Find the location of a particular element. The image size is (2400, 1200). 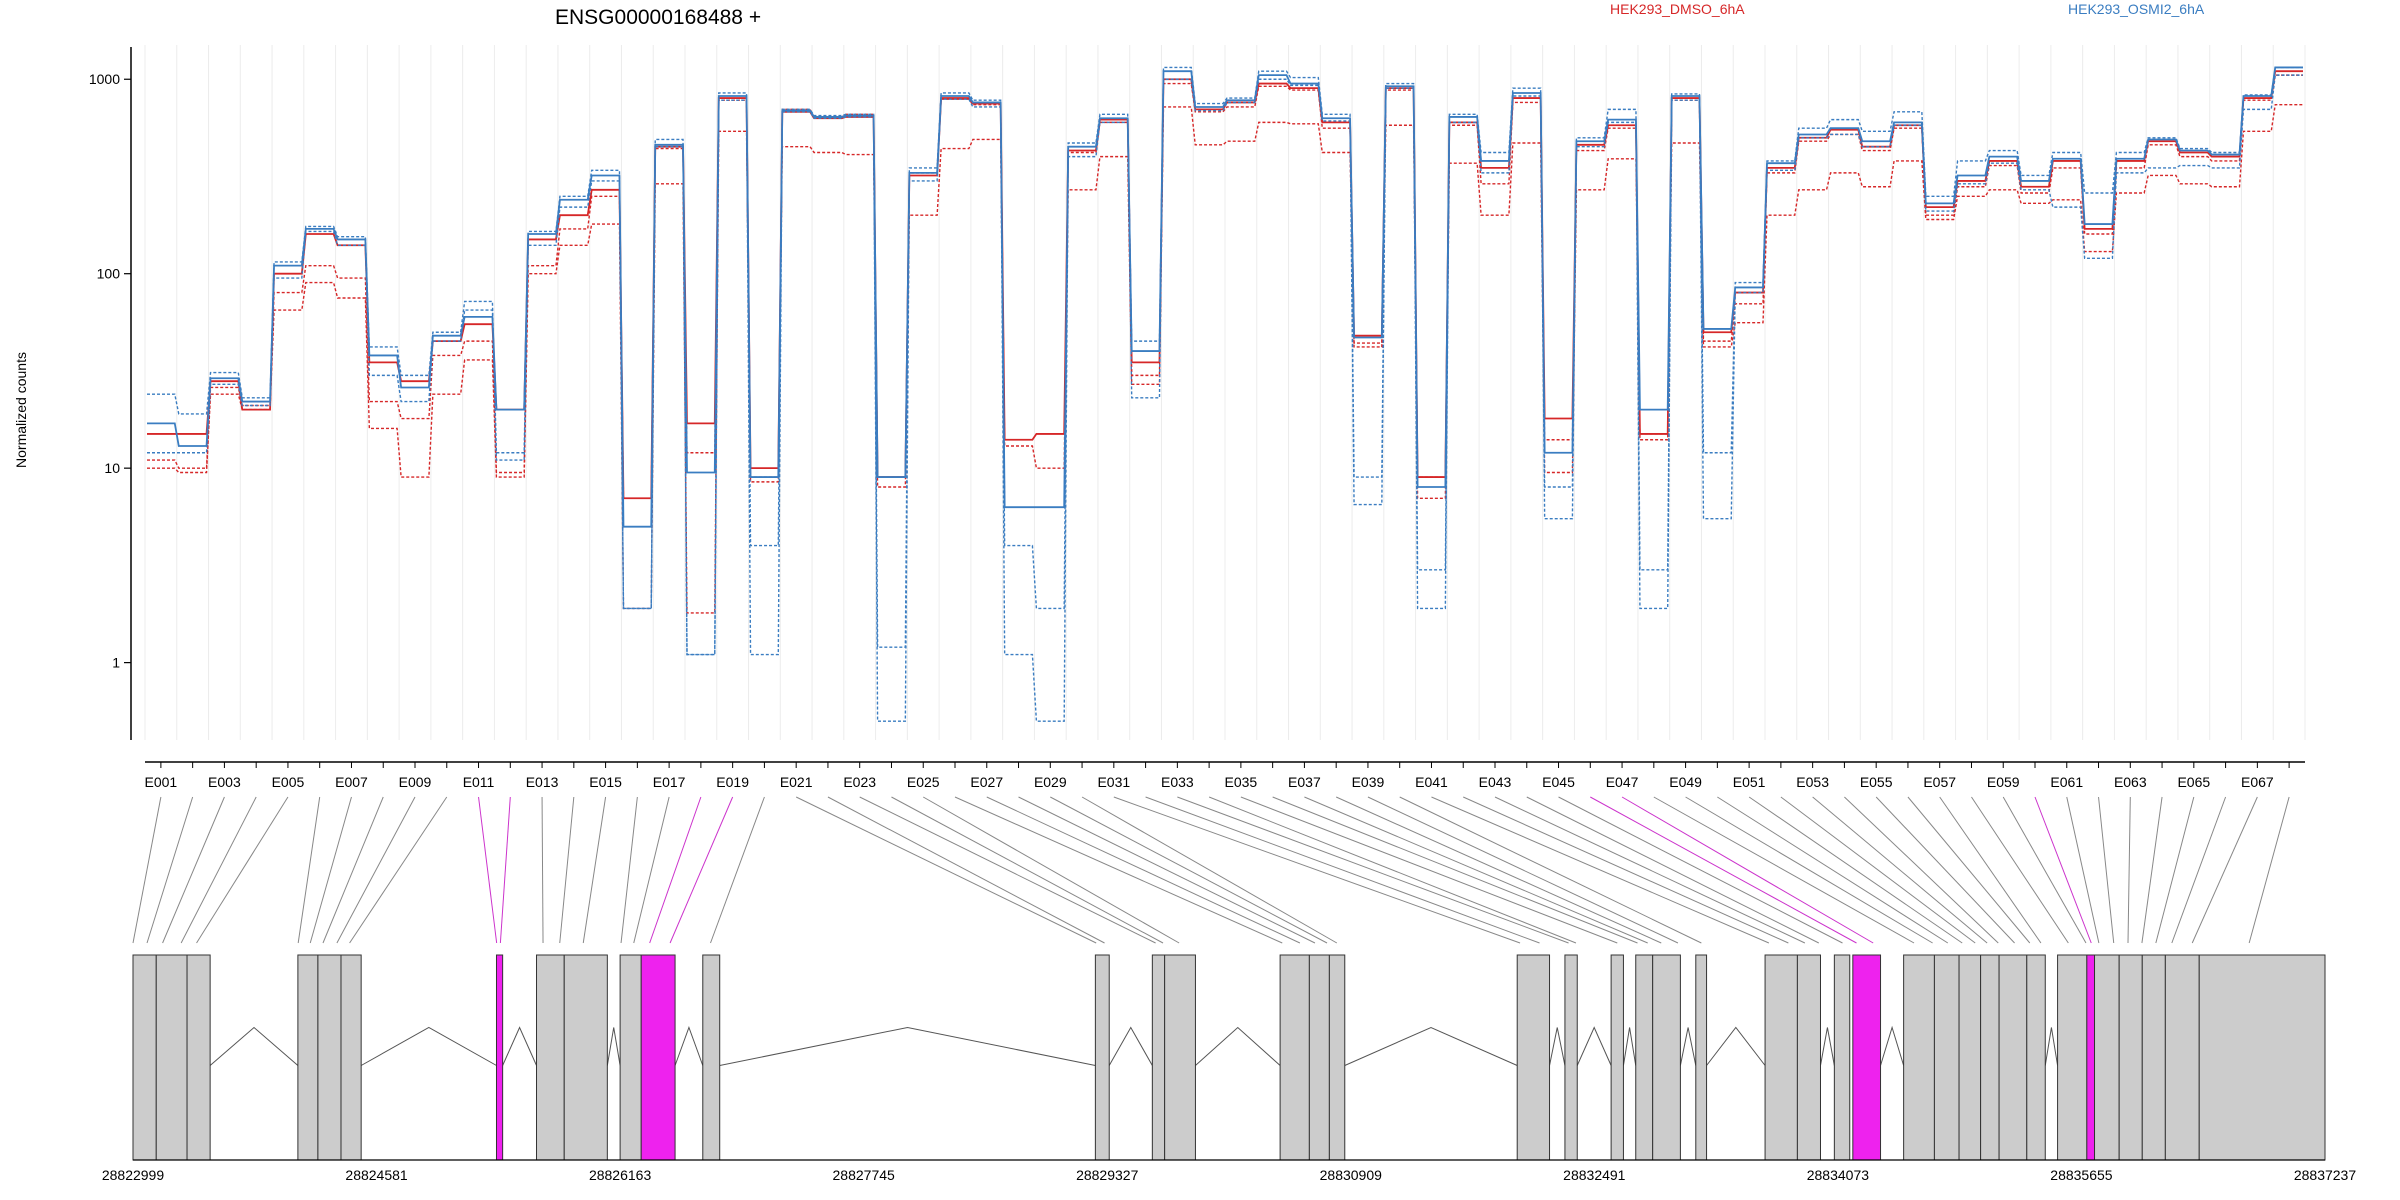

coord-tick-label: 28826163 is located at coordinates (620, 1175).